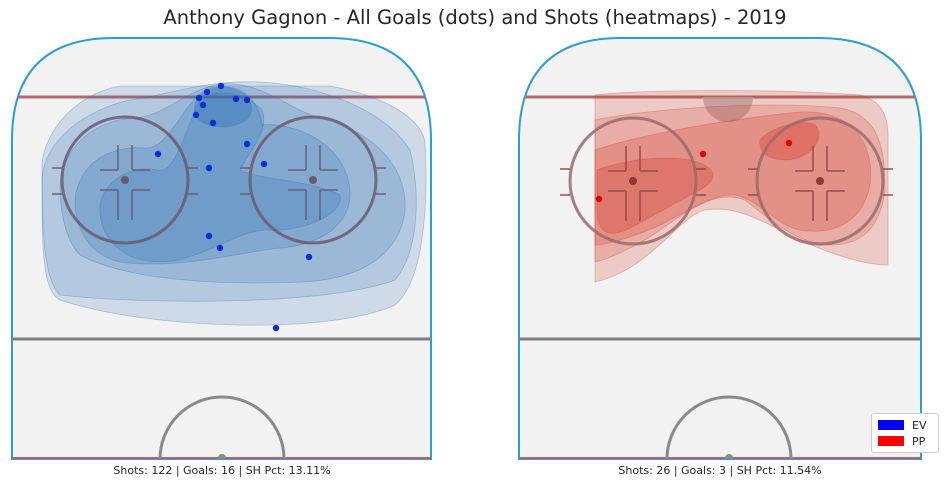 This screenshot has height=489, width=950. Describe the element at coordinates (222, 470) in the screenshot. I see `caption-ev: Shots: 122 | Goals: 16 | SH Pct: 13.11%` at that location.